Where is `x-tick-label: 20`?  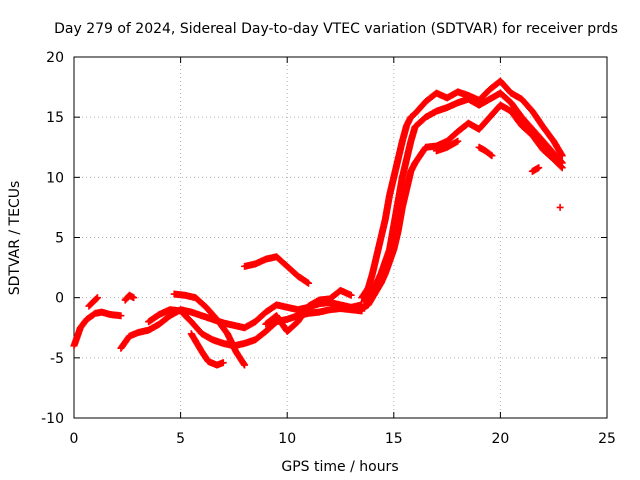 x-tick-label: 20 is located at coordinates (500, 439).